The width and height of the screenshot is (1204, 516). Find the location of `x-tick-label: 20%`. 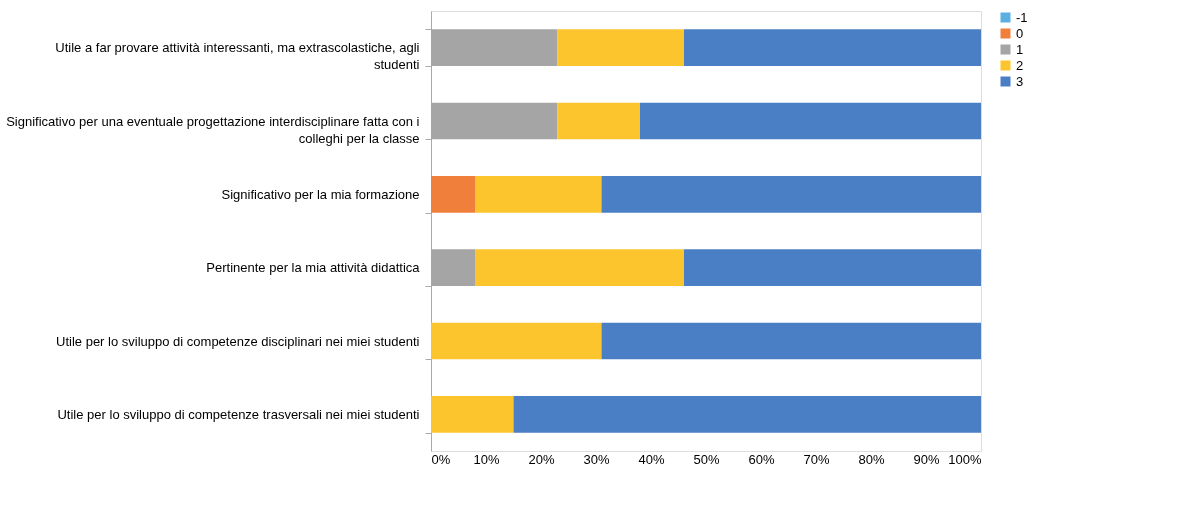

x-tick-label: 20% is located at coordinates (541, 459).